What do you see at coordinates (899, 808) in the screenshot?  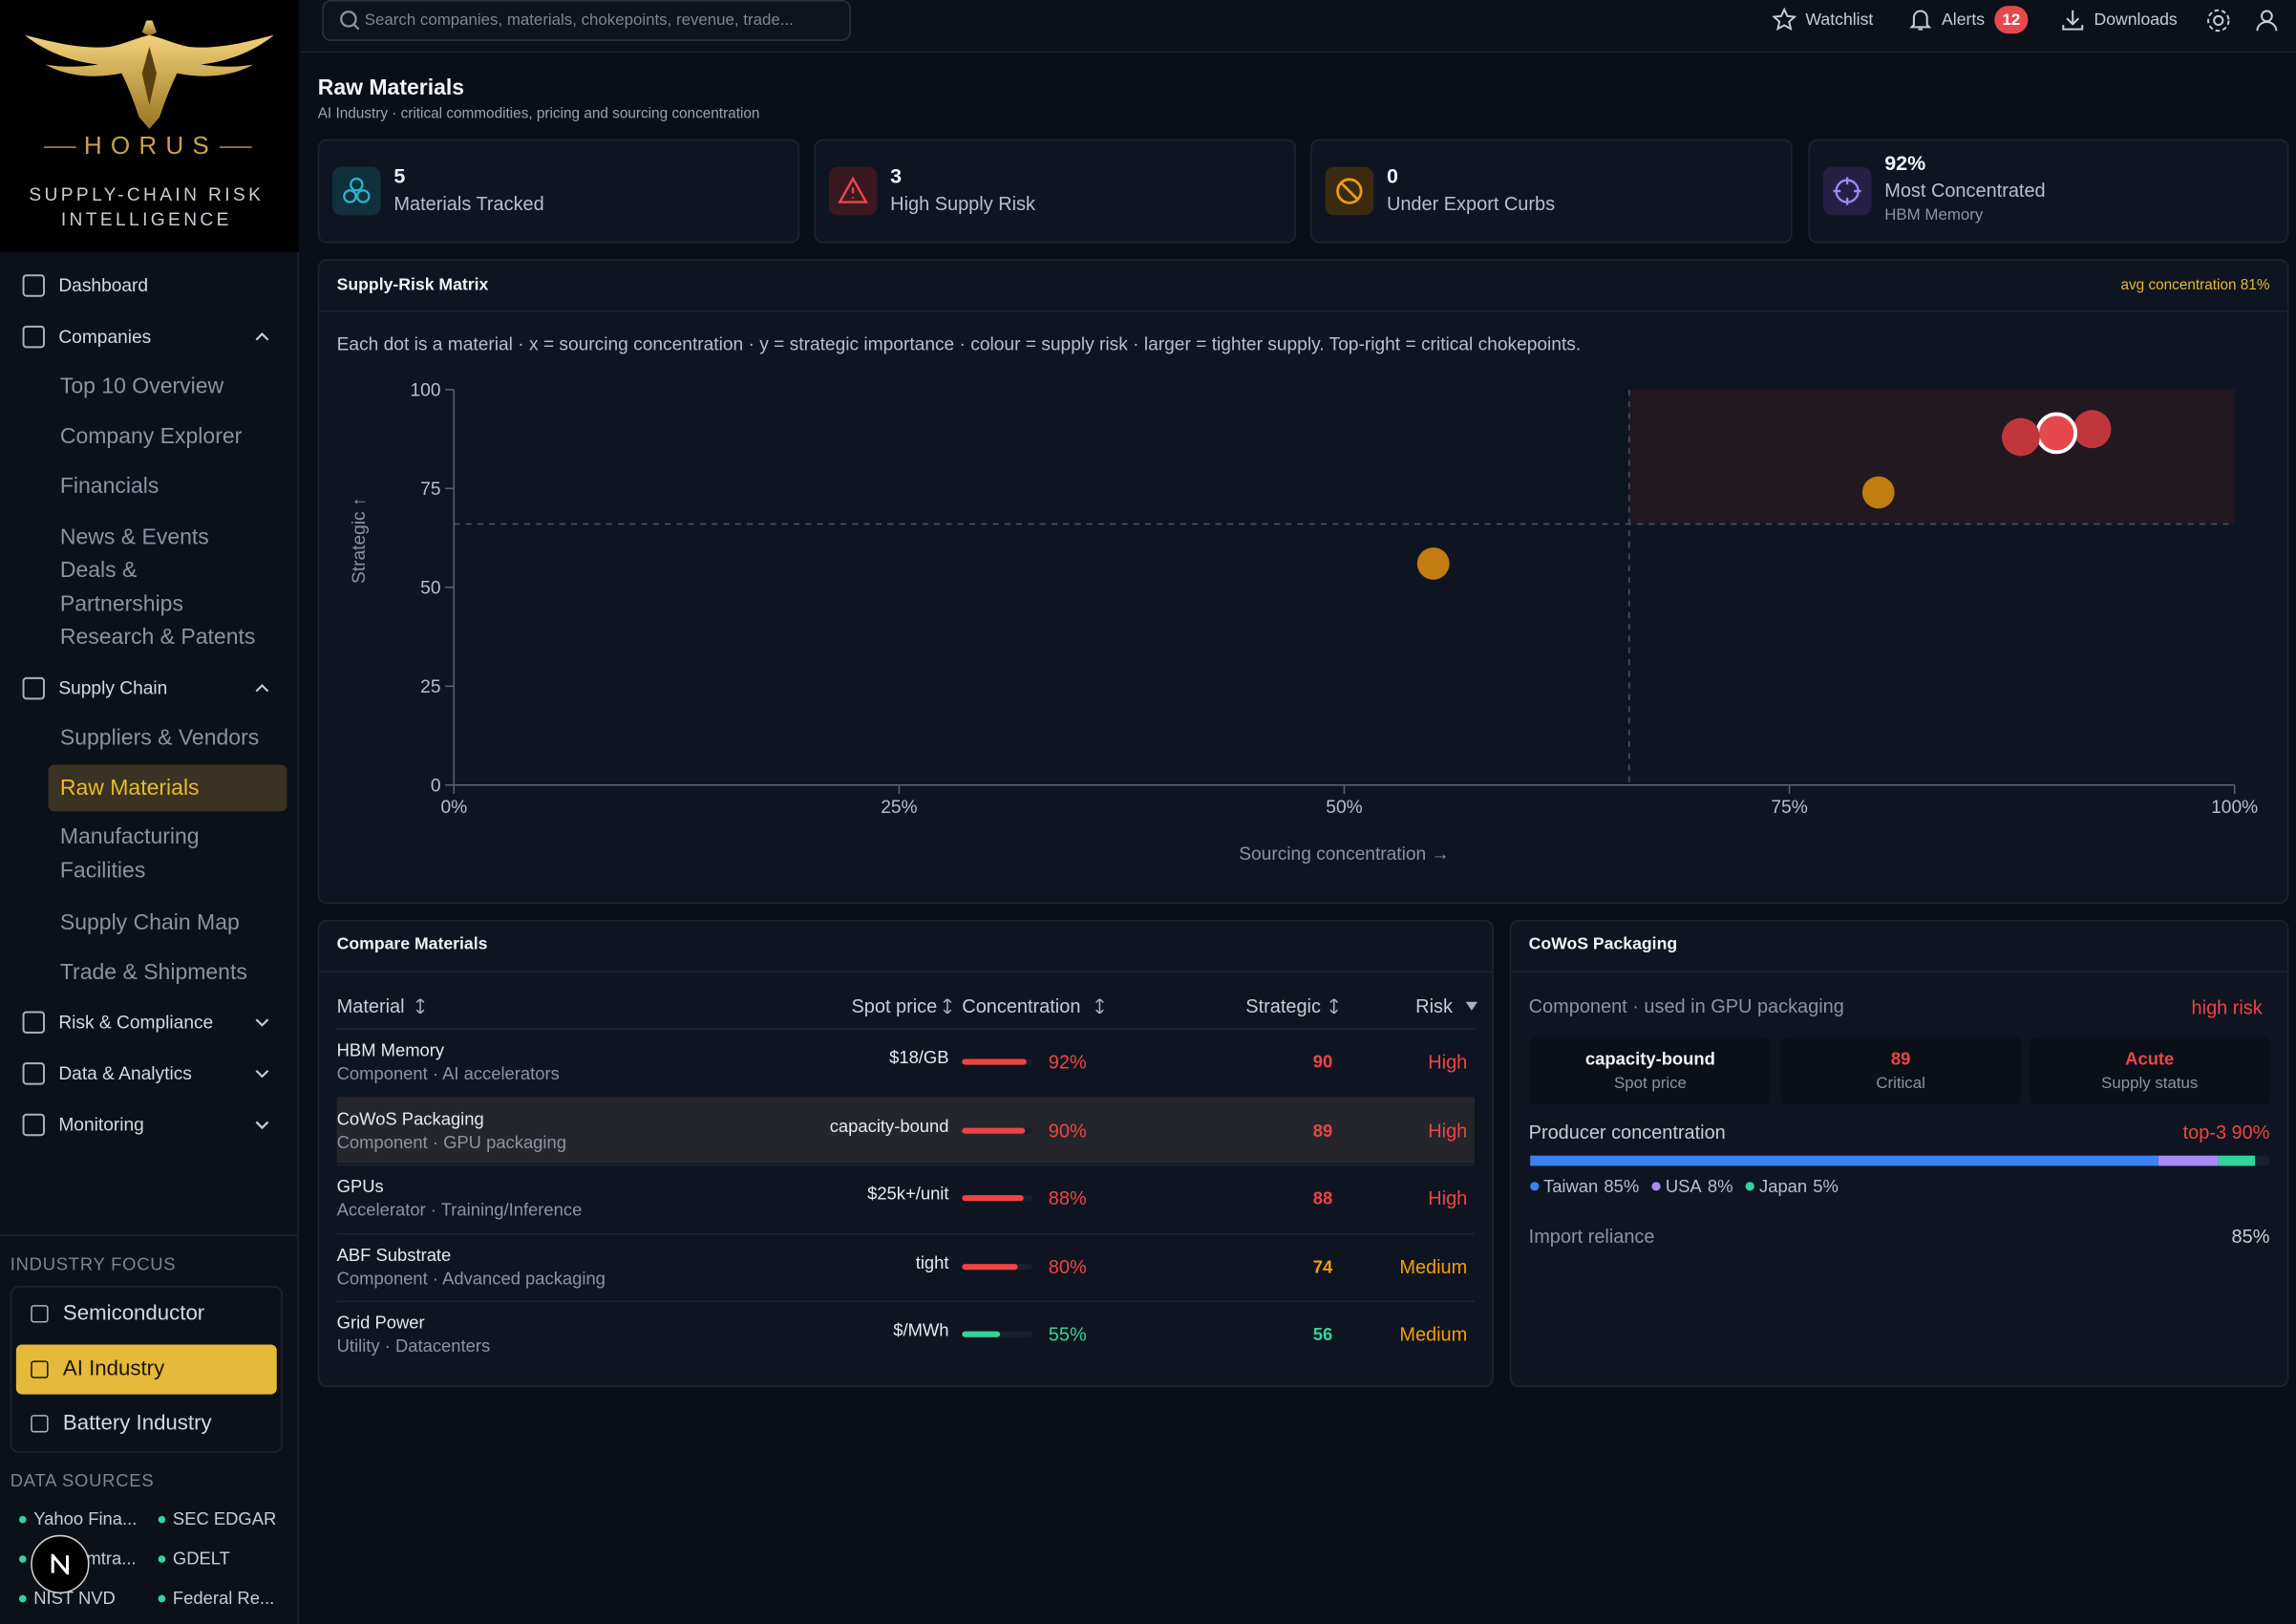 I see `x-tick-label: 25%` at bounding box center [899, 808].